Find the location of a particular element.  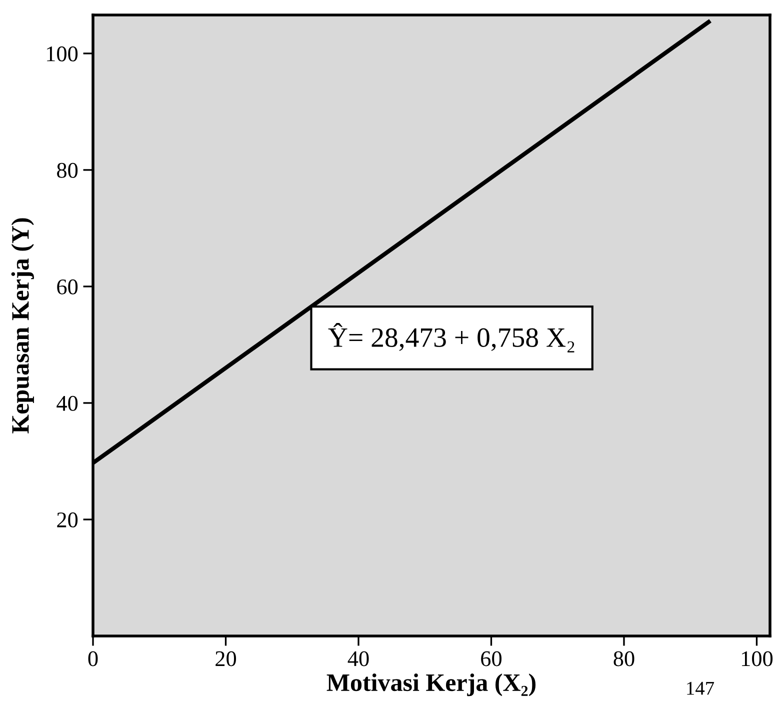

x-tick-label: 100 is located at coordinates (757, 658).